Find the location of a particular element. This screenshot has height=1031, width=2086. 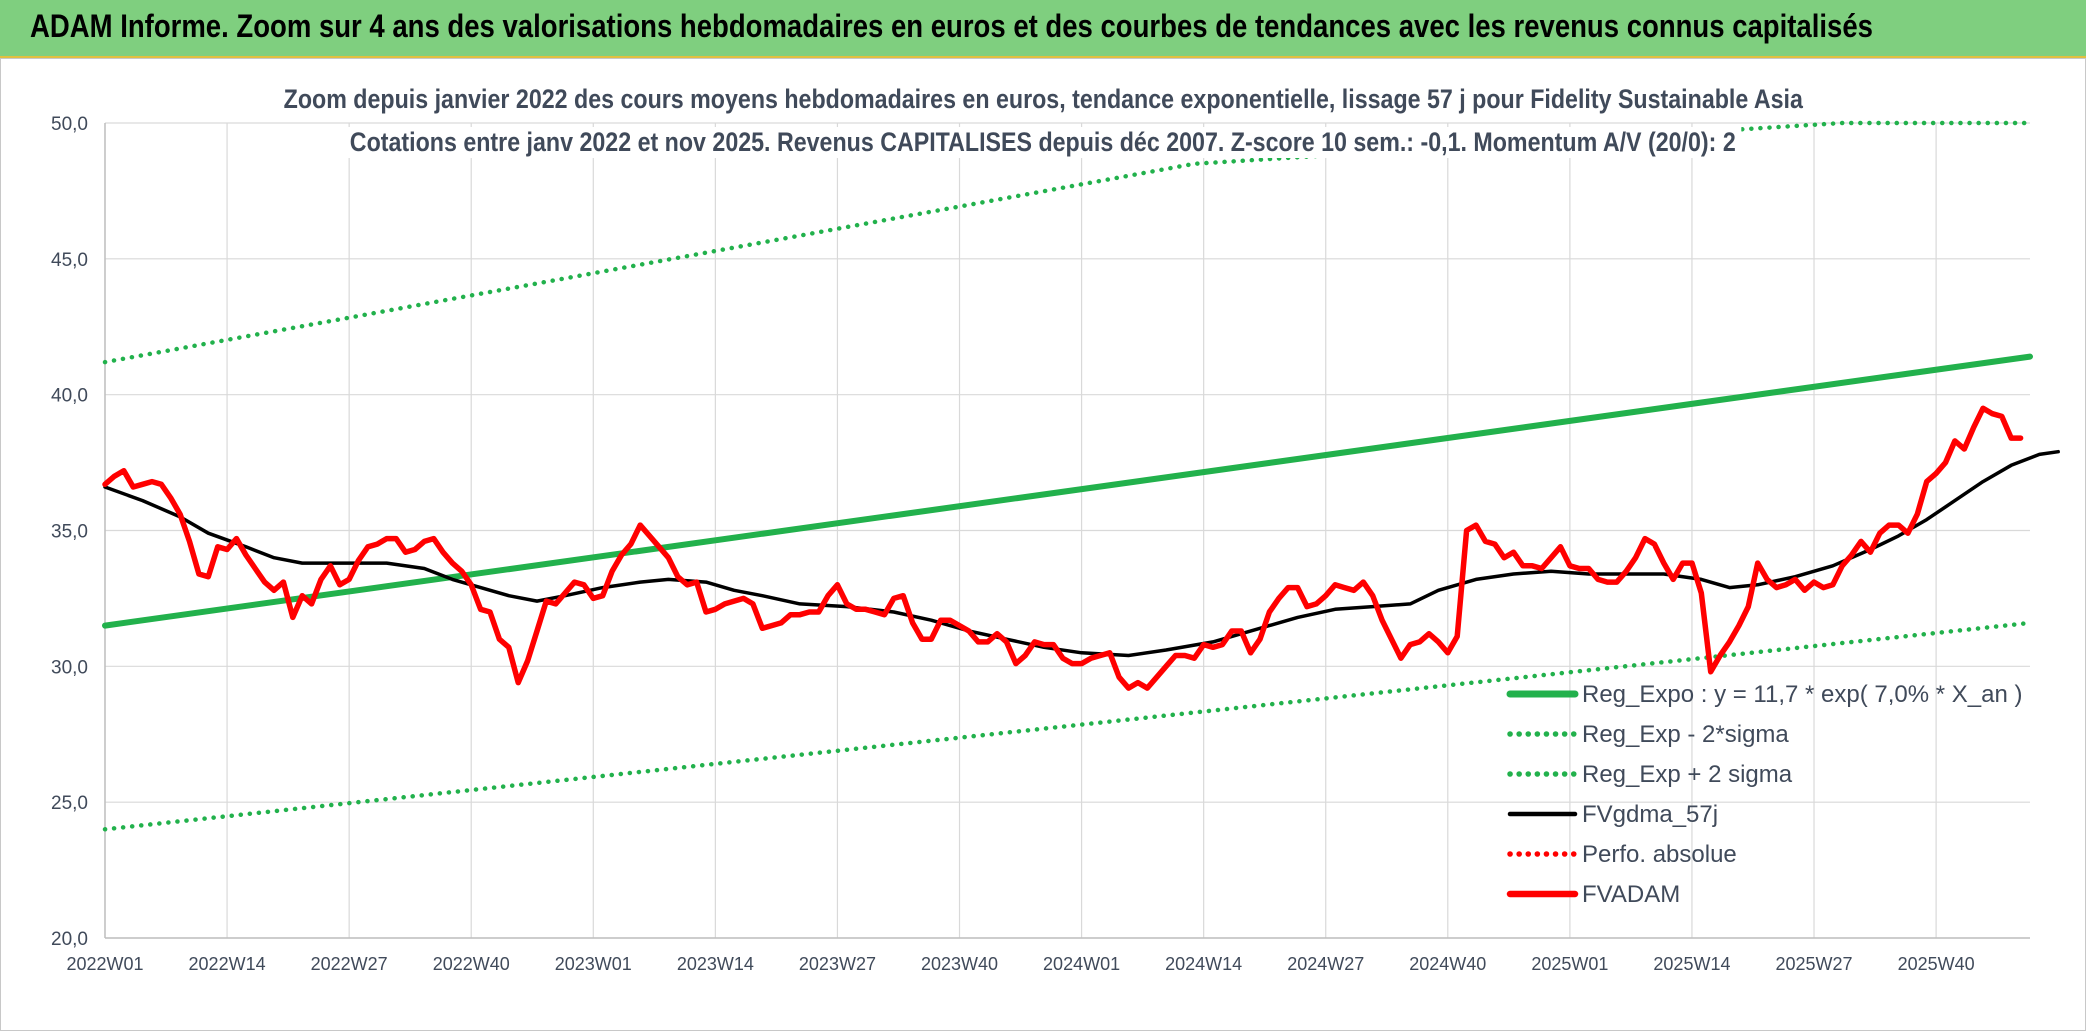

x-tick-label: 2024W40 is located at coordinates (1447, 964).